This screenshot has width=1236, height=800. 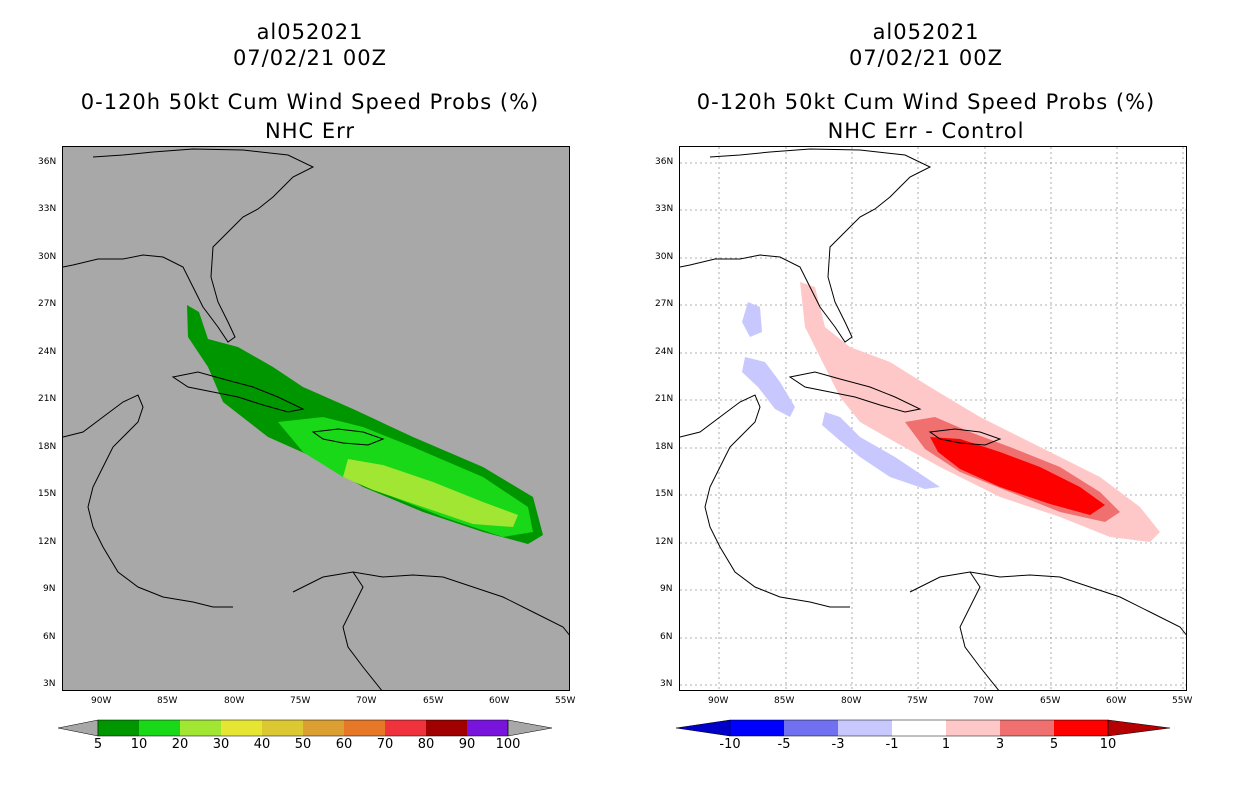 I want to click on right-diff-neg-1-3-a, so click(x=752, y=319).